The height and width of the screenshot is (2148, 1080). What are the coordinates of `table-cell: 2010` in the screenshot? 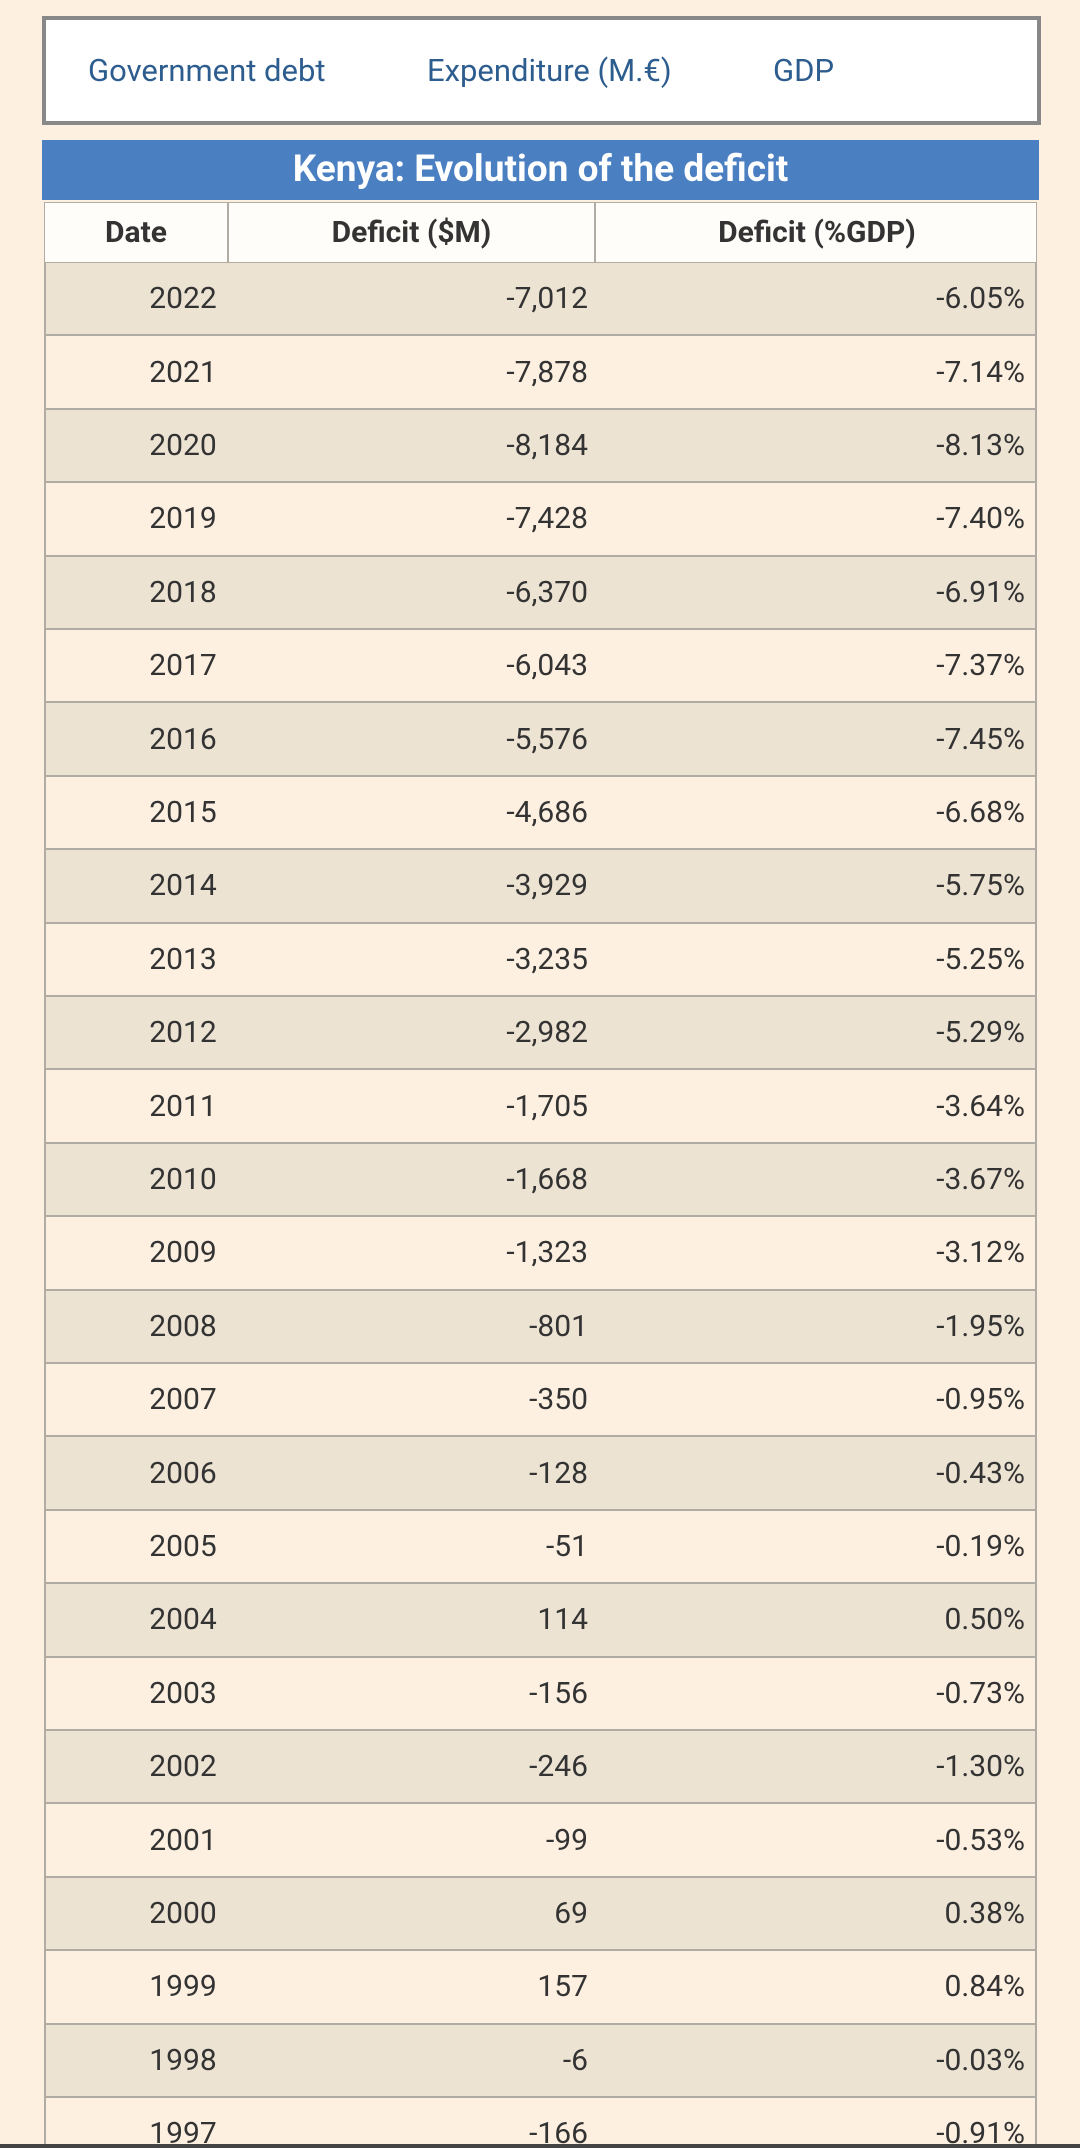 It's located at (183, 1179).